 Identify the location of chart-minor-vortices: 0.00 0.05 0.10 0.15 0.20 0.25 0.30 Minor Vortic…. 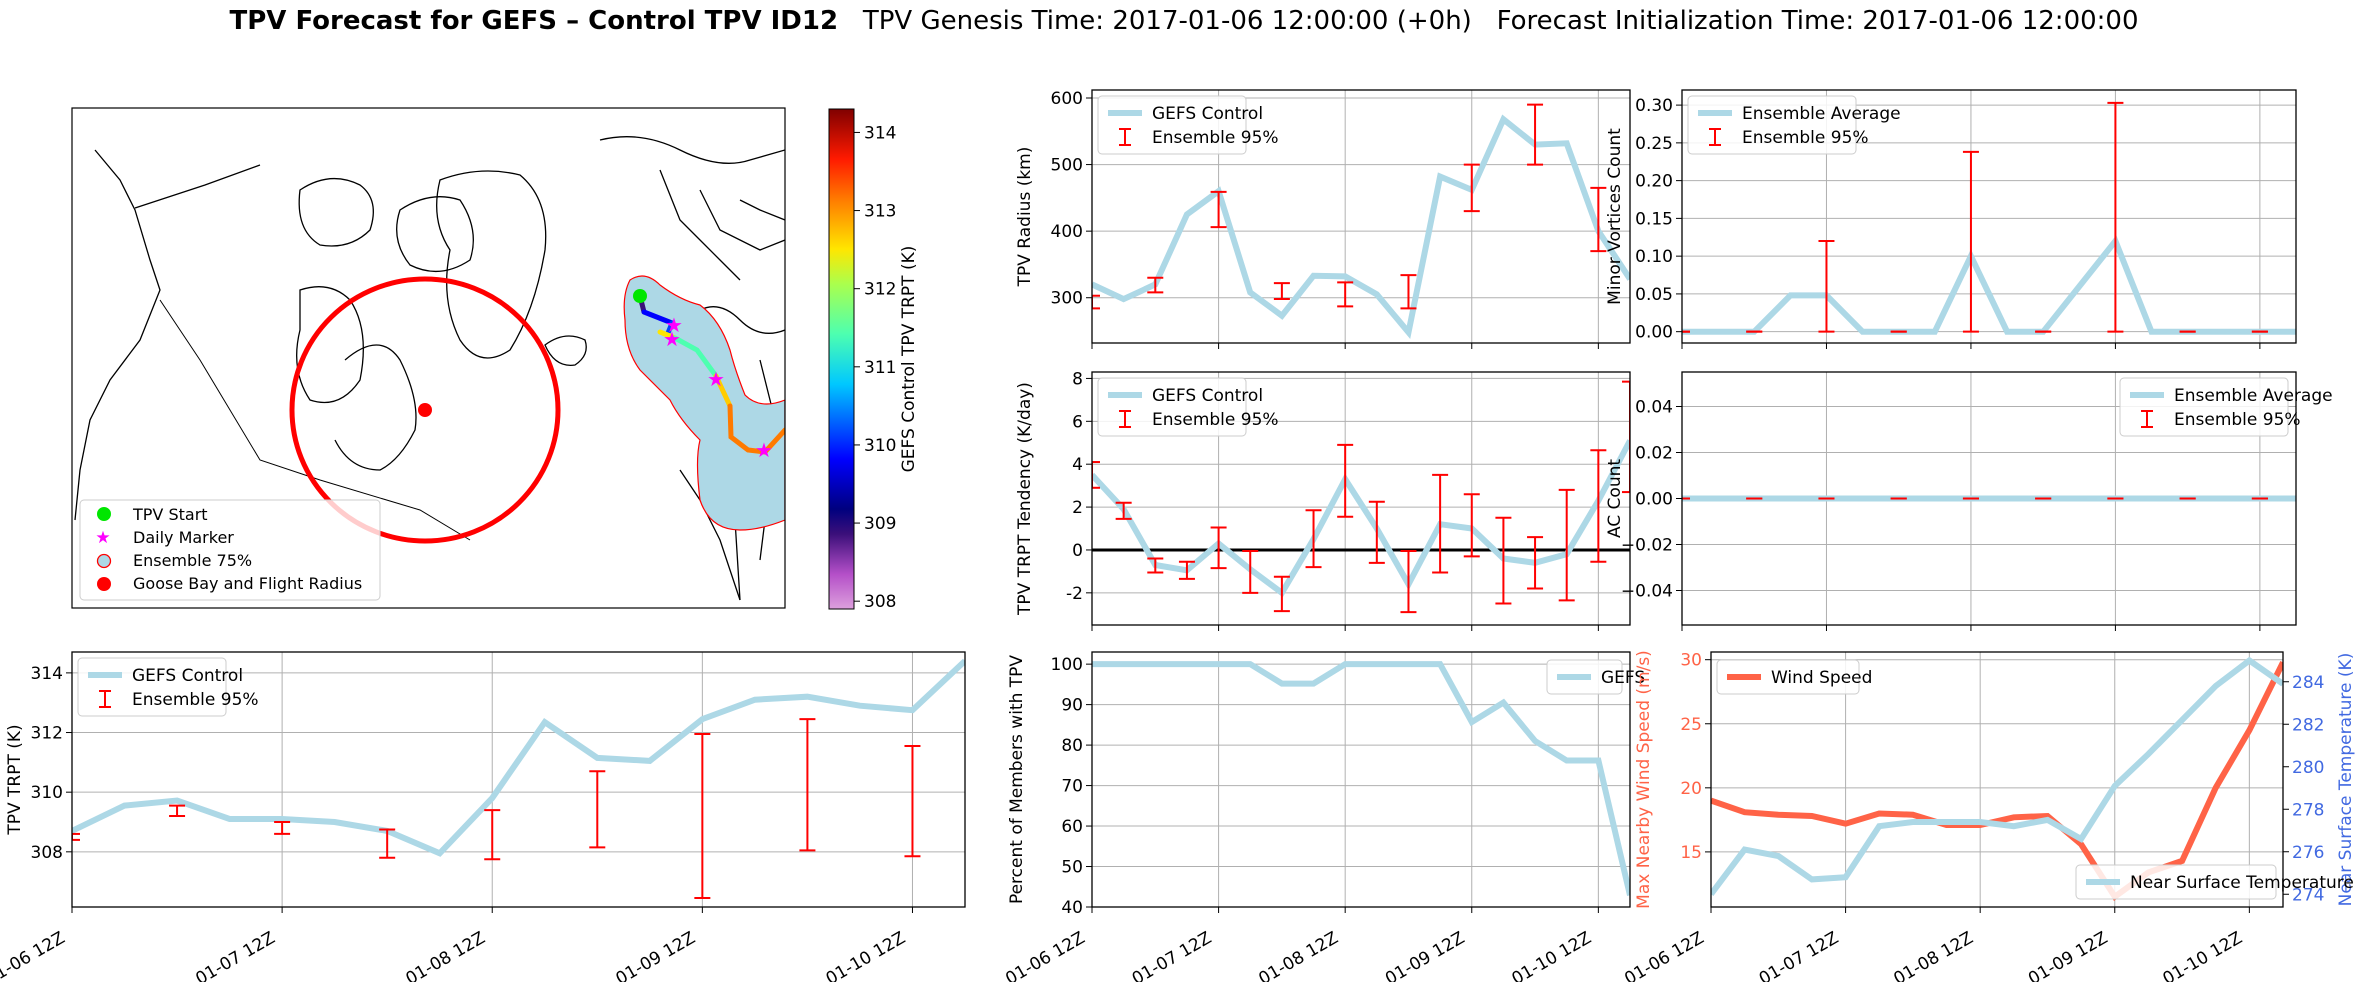
(1951, 219).